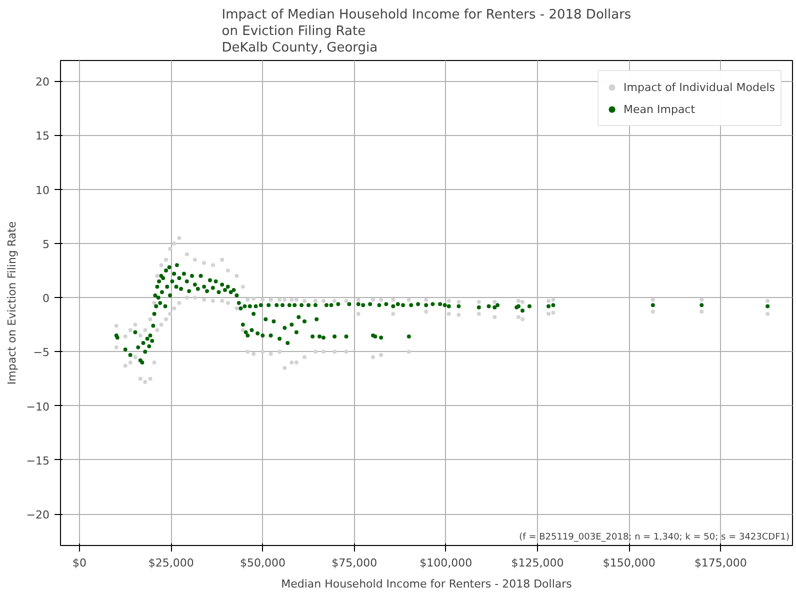 The image size is (796, 593). Describe the element at coordinates (699, 87) in the screenshot. I see `legend-label: Impact of Individual Models` at that location.